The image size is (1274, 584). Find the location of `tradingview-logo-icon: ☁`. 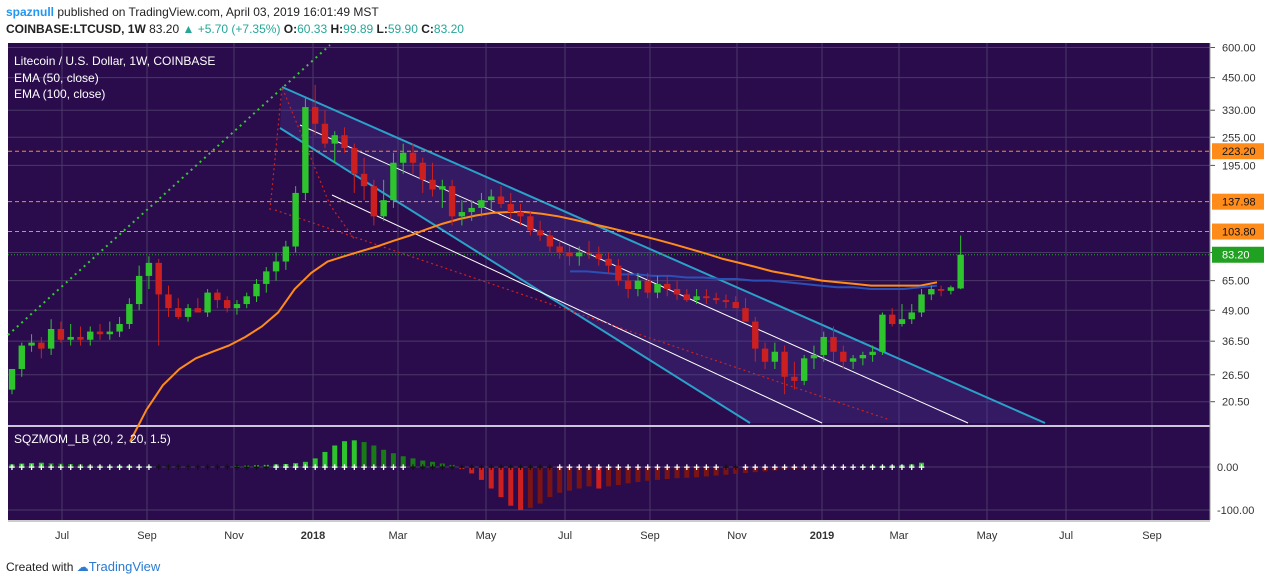

tradingview-logo-icon: ☁ is located at coordinates (82, 567).